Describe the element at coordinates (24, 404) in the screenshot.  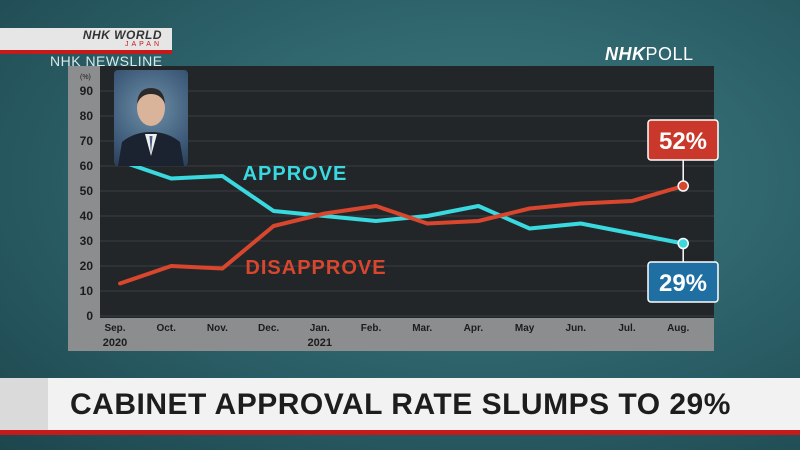
I see `caption-edge` at that location.